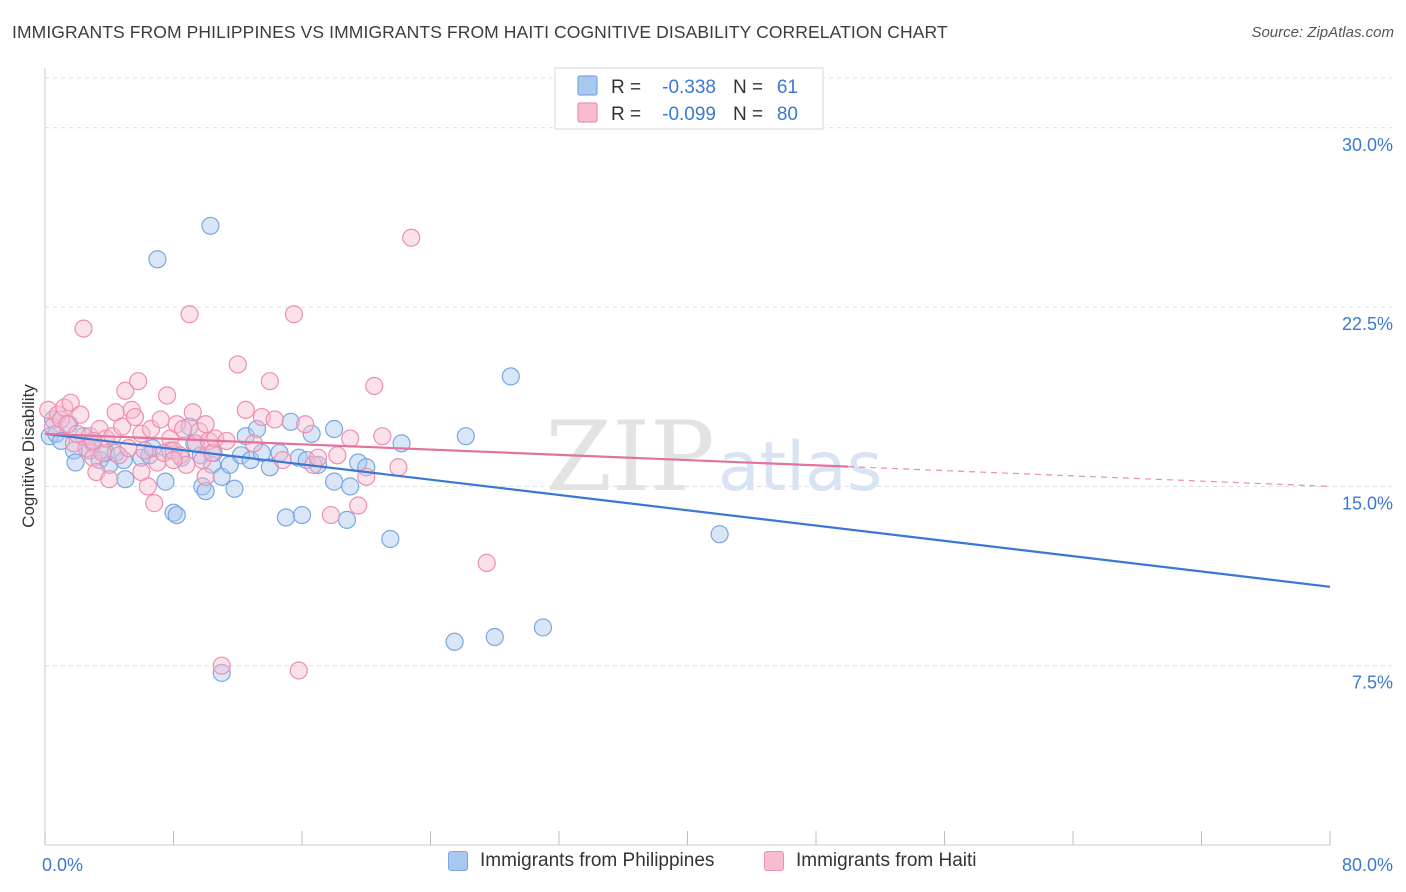  Describe the element at coordinates (1367, 865) in the screenshot. I see `x-tick-label: 80.0%` at that location.